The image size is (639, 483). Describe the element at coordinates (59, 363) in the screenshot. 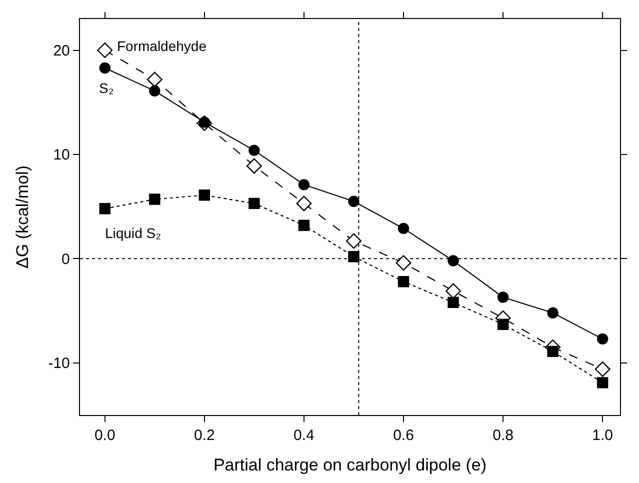

I see `y-tick-label: -10` at that location.